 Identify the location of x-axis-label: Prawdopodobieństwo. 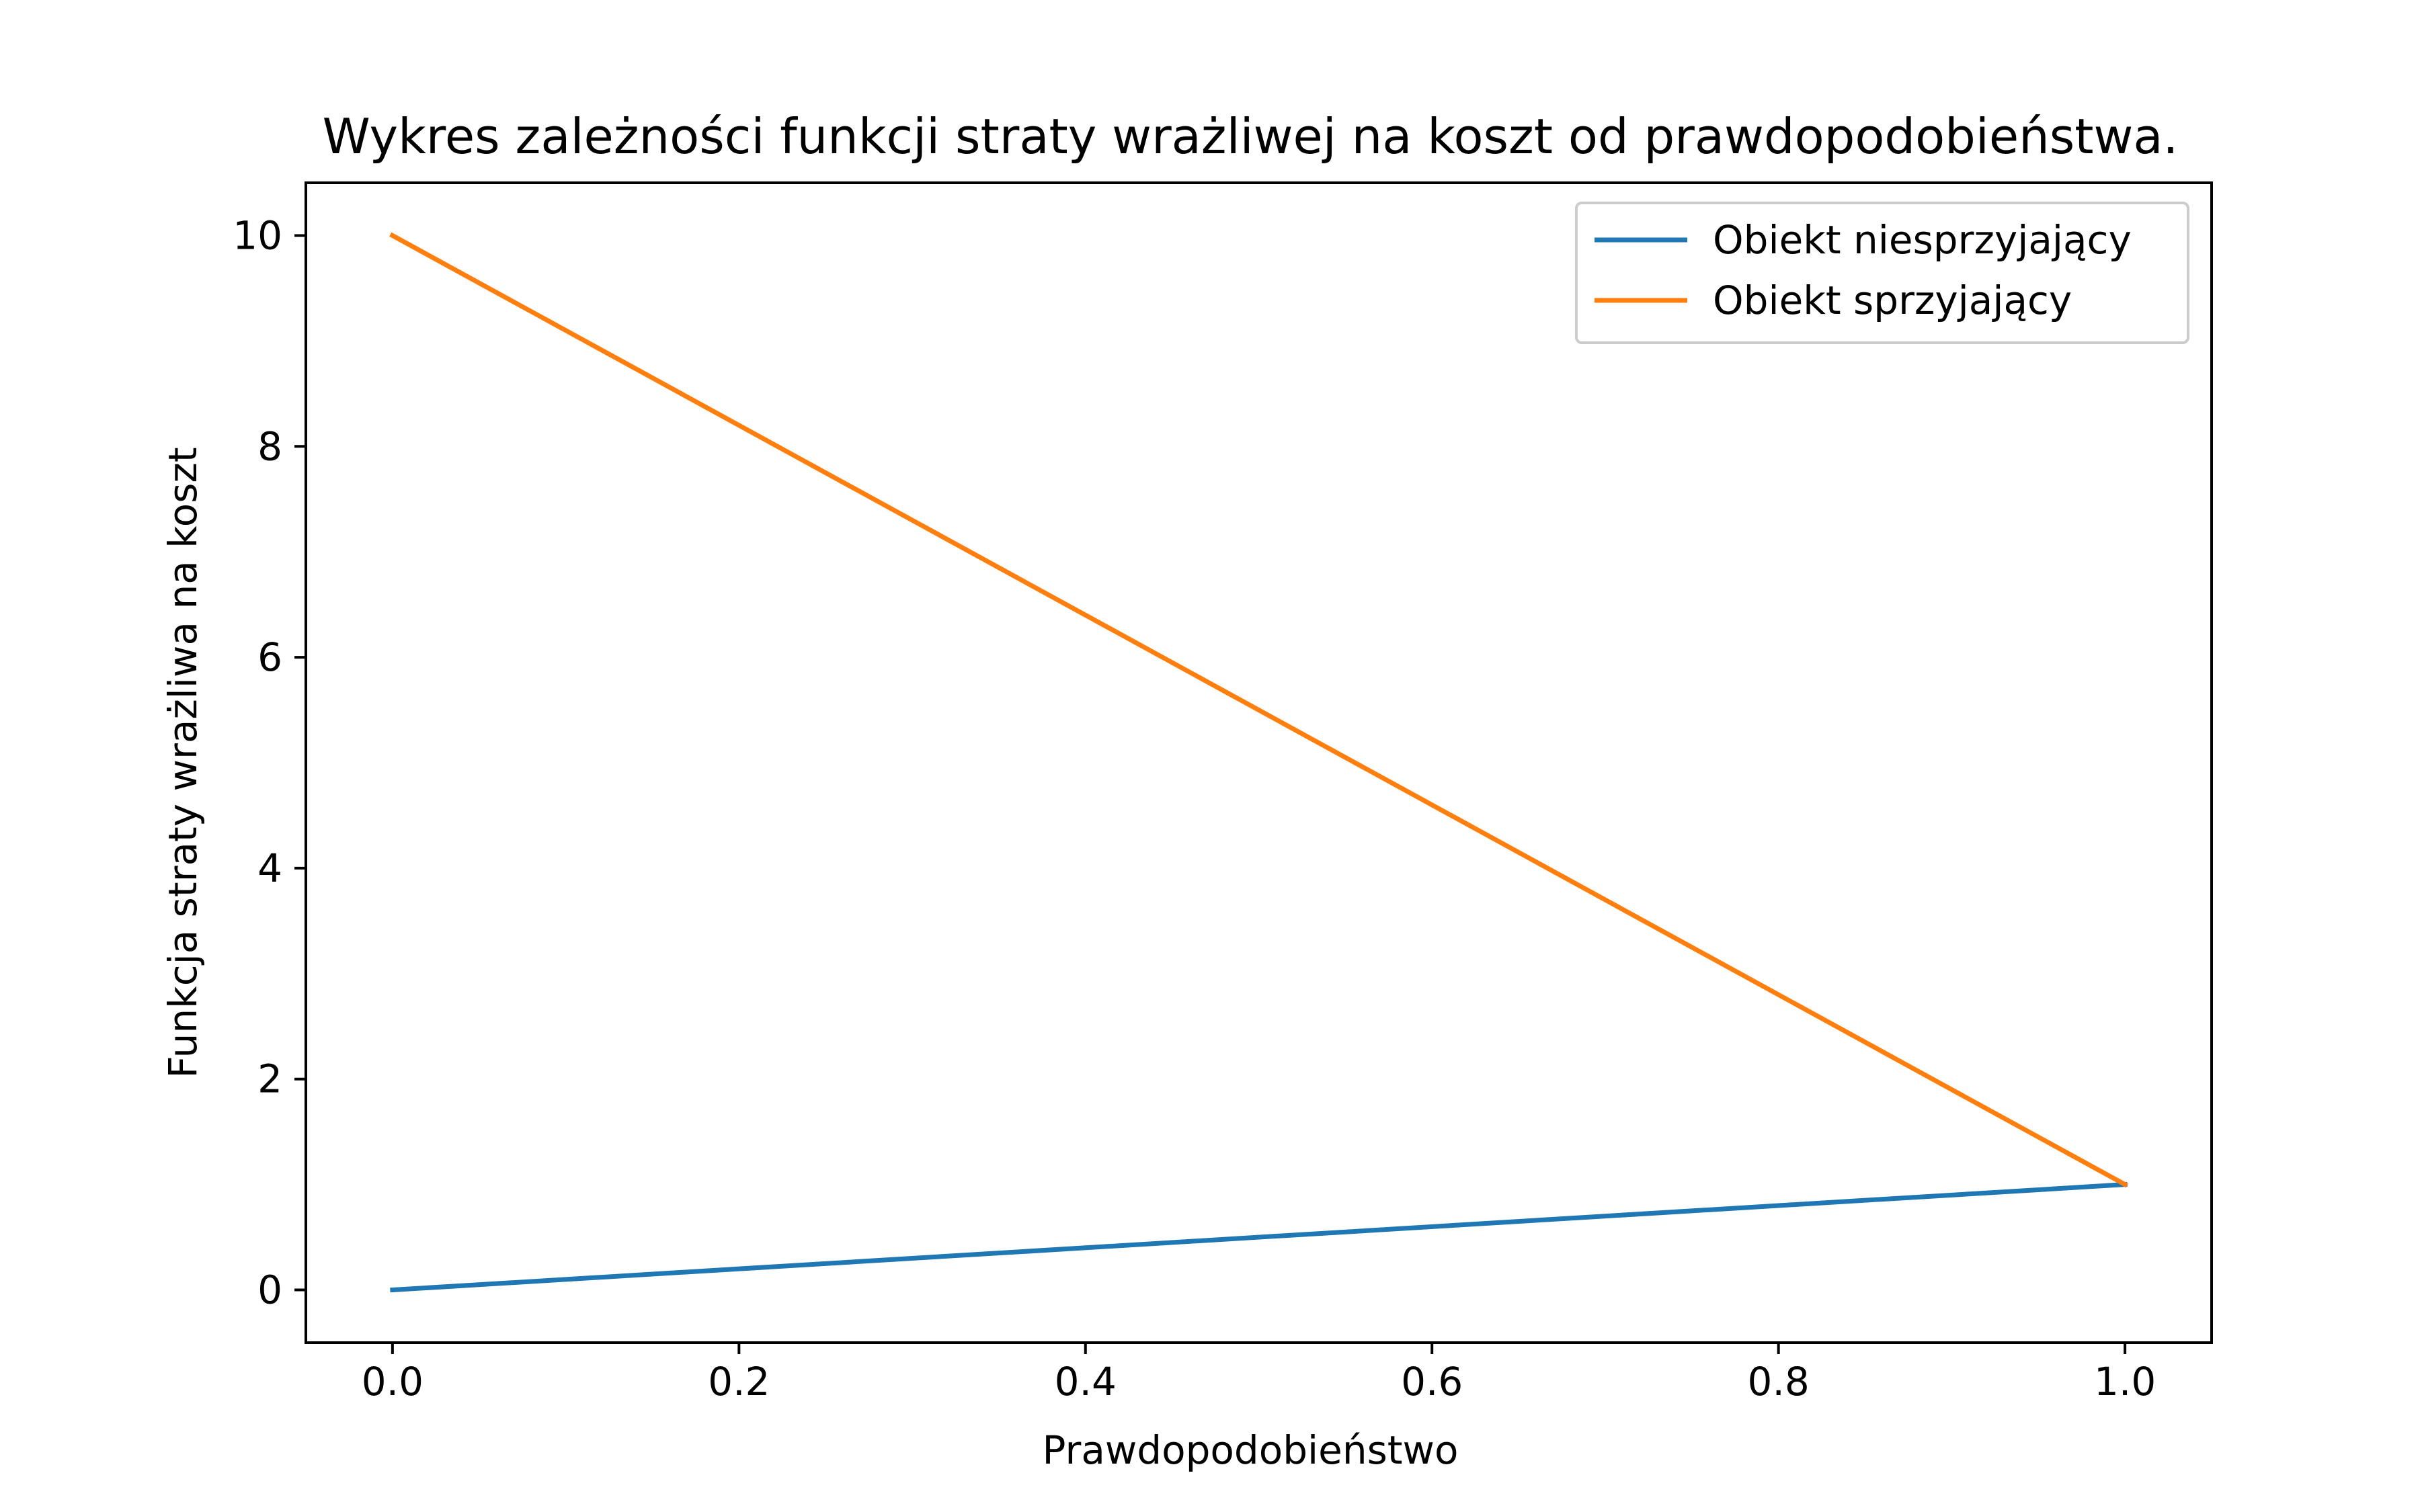
(1251, 1450).